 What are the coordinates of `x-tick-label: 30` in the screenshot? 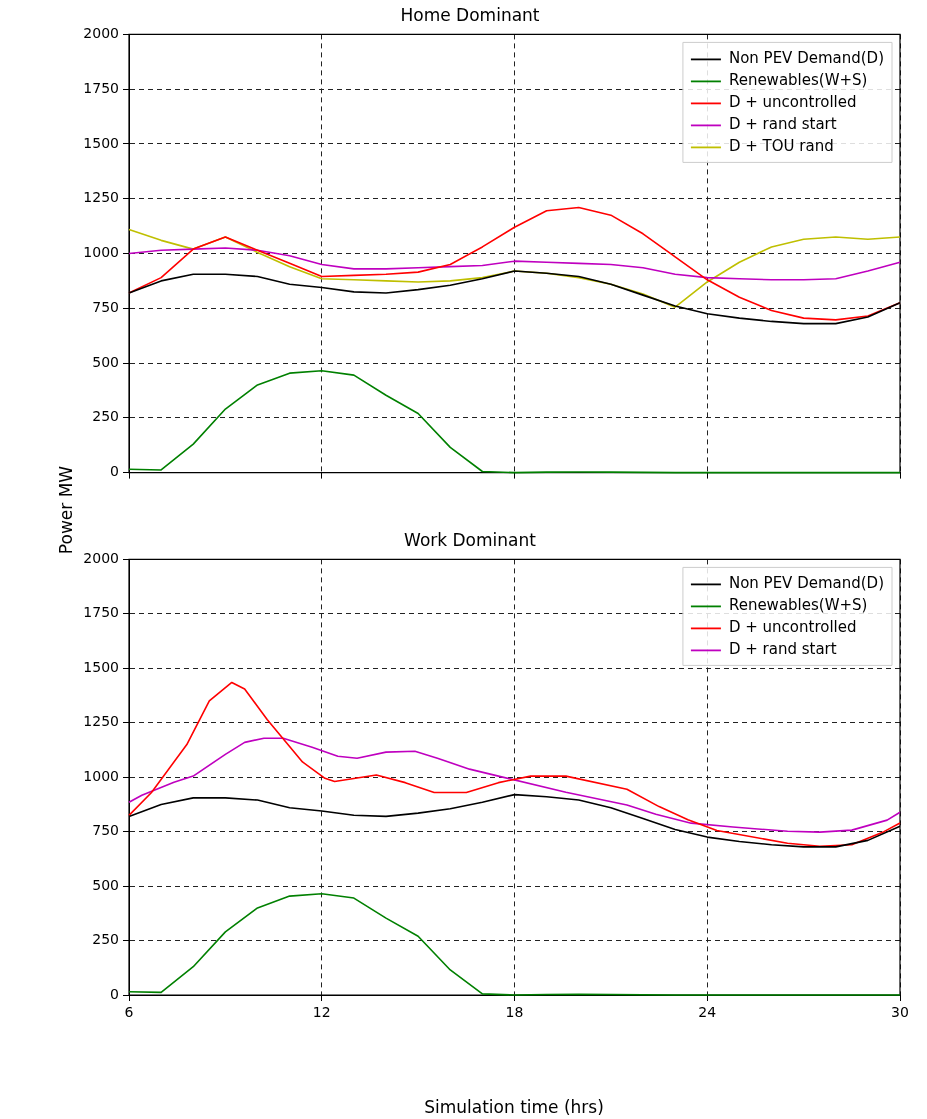 It's located at (900, 1012).